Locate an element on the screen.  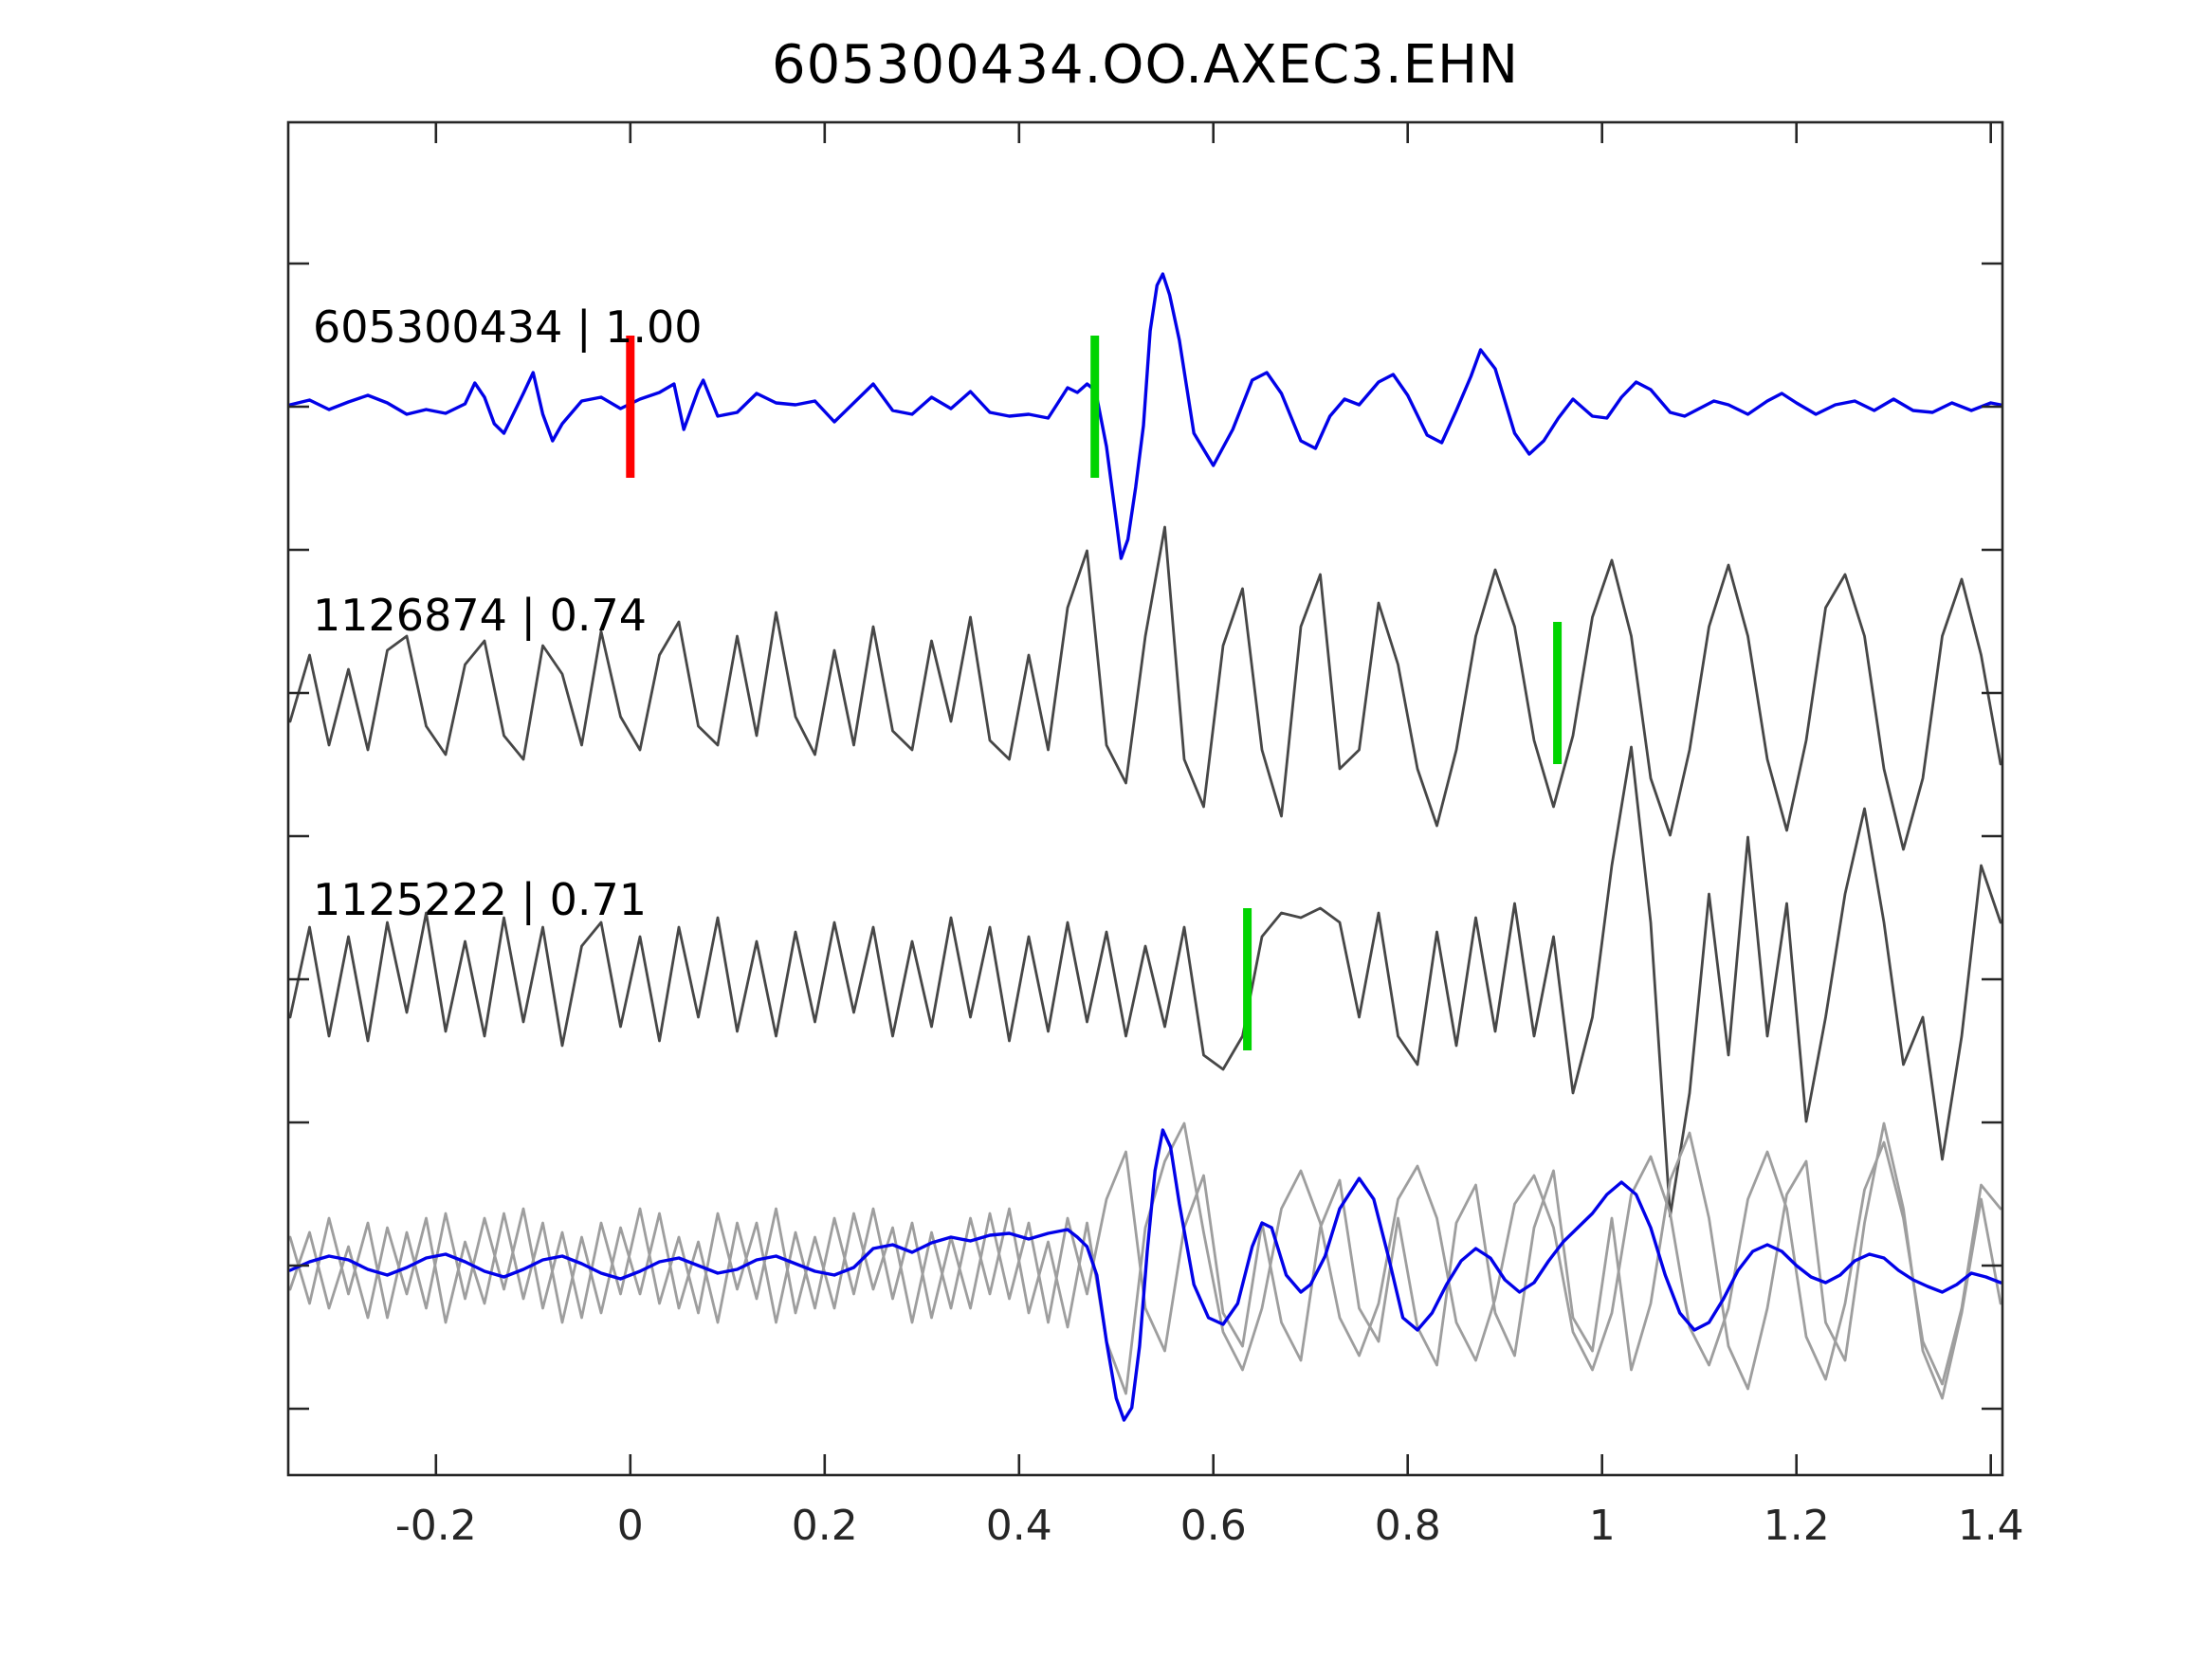
x-tick-label--0.2: -0.2 is located at coordinates (435, 1526).